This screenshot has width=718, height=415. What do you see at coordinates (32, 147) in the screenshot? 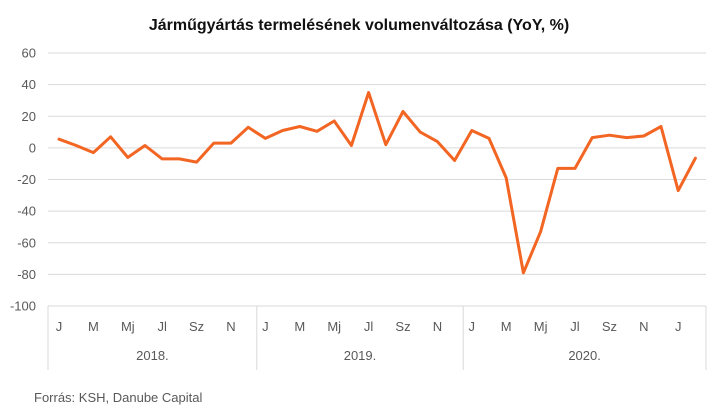
I see `y-tick-label: 0` at bounding box center [32, 147].